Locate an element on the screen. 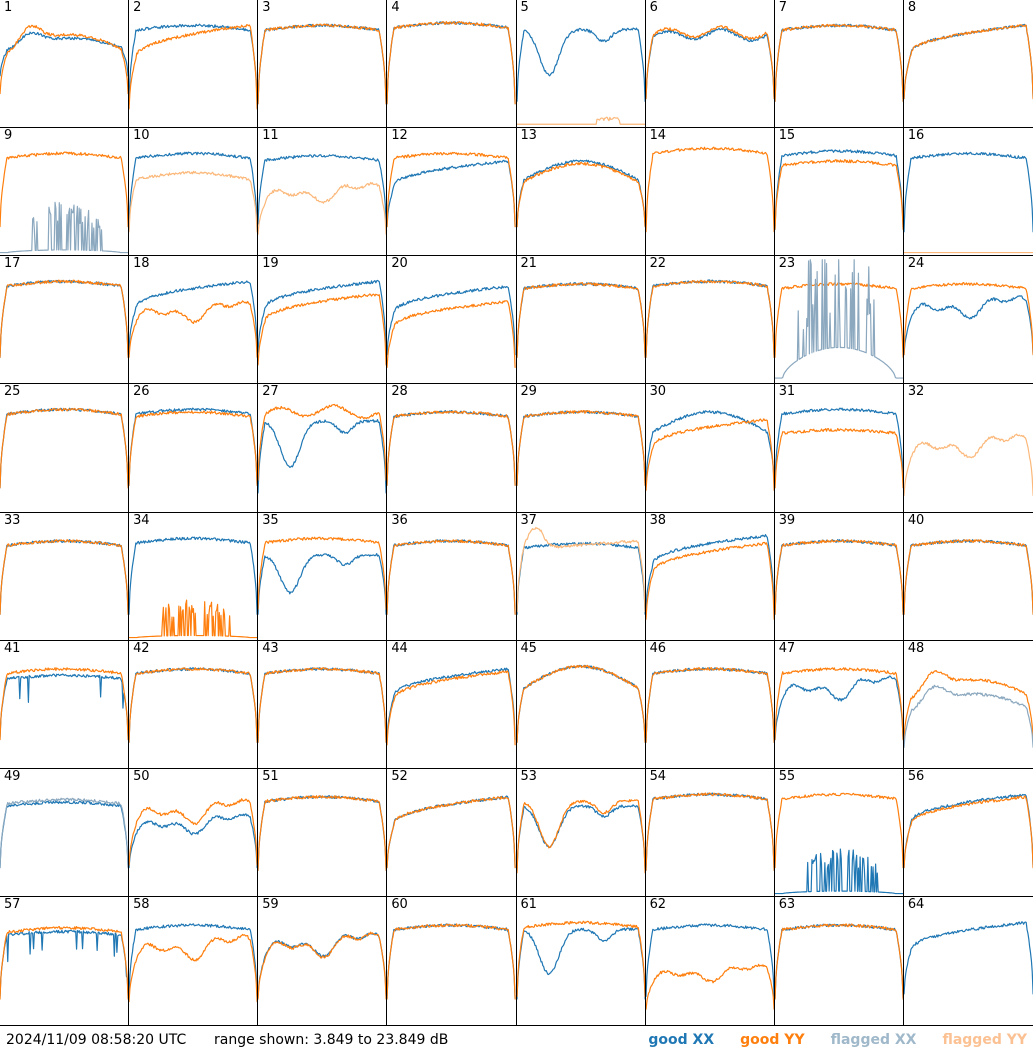  antenna-panel: 63 is located at coordinates (839, 960).